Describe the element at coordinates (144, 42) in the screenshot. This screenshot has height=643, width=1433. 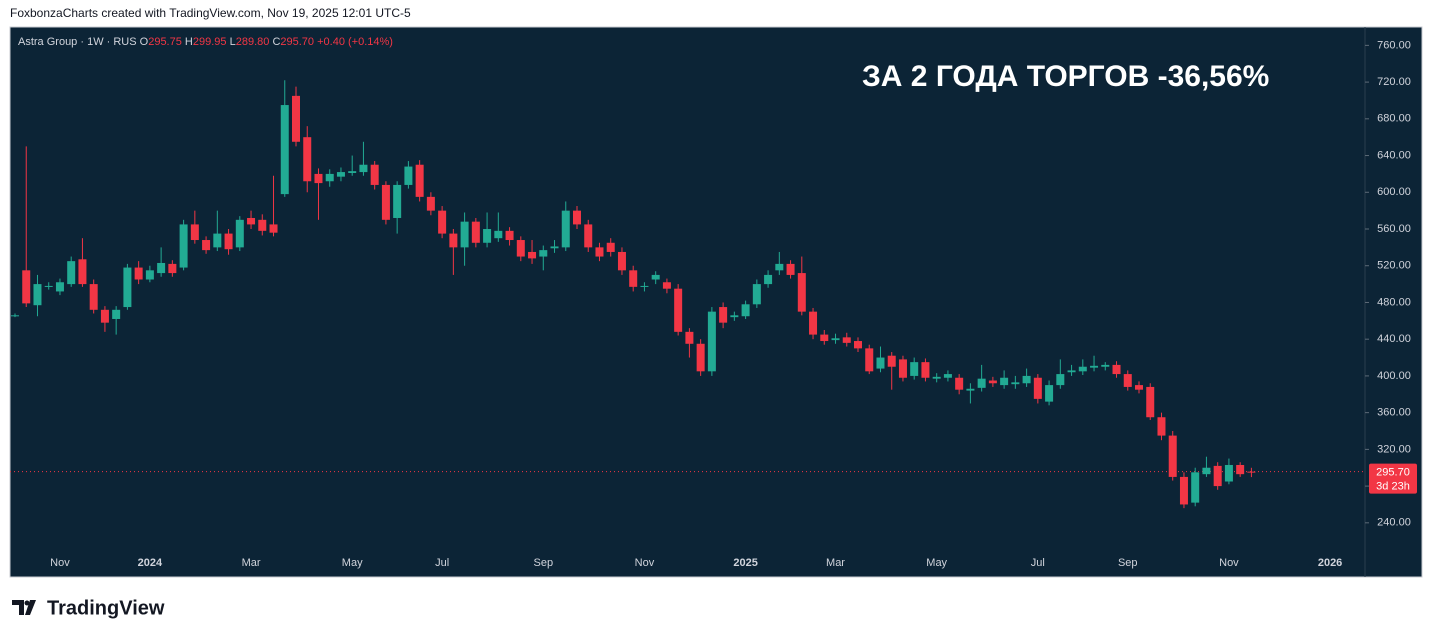
I see `legend-key: O` at that location.